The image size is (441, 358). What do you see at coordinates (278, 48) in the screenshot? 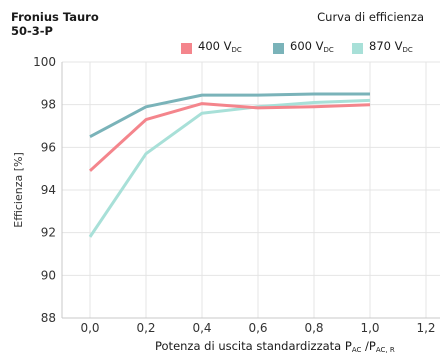
I see `legend-swatch-600v` at bounding box center [278, 48].